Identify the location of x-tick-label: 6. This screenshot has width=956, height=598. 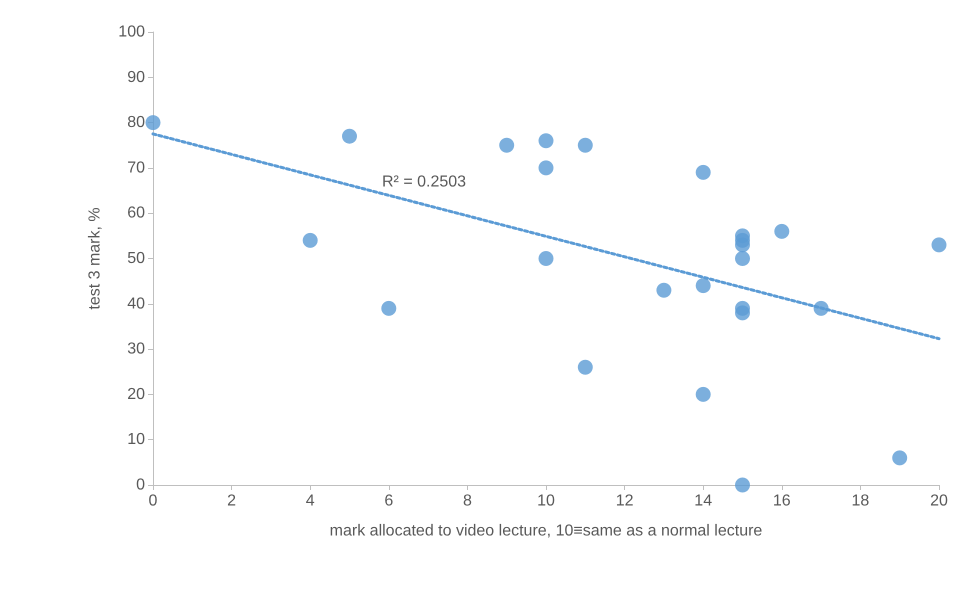
(389, 501).